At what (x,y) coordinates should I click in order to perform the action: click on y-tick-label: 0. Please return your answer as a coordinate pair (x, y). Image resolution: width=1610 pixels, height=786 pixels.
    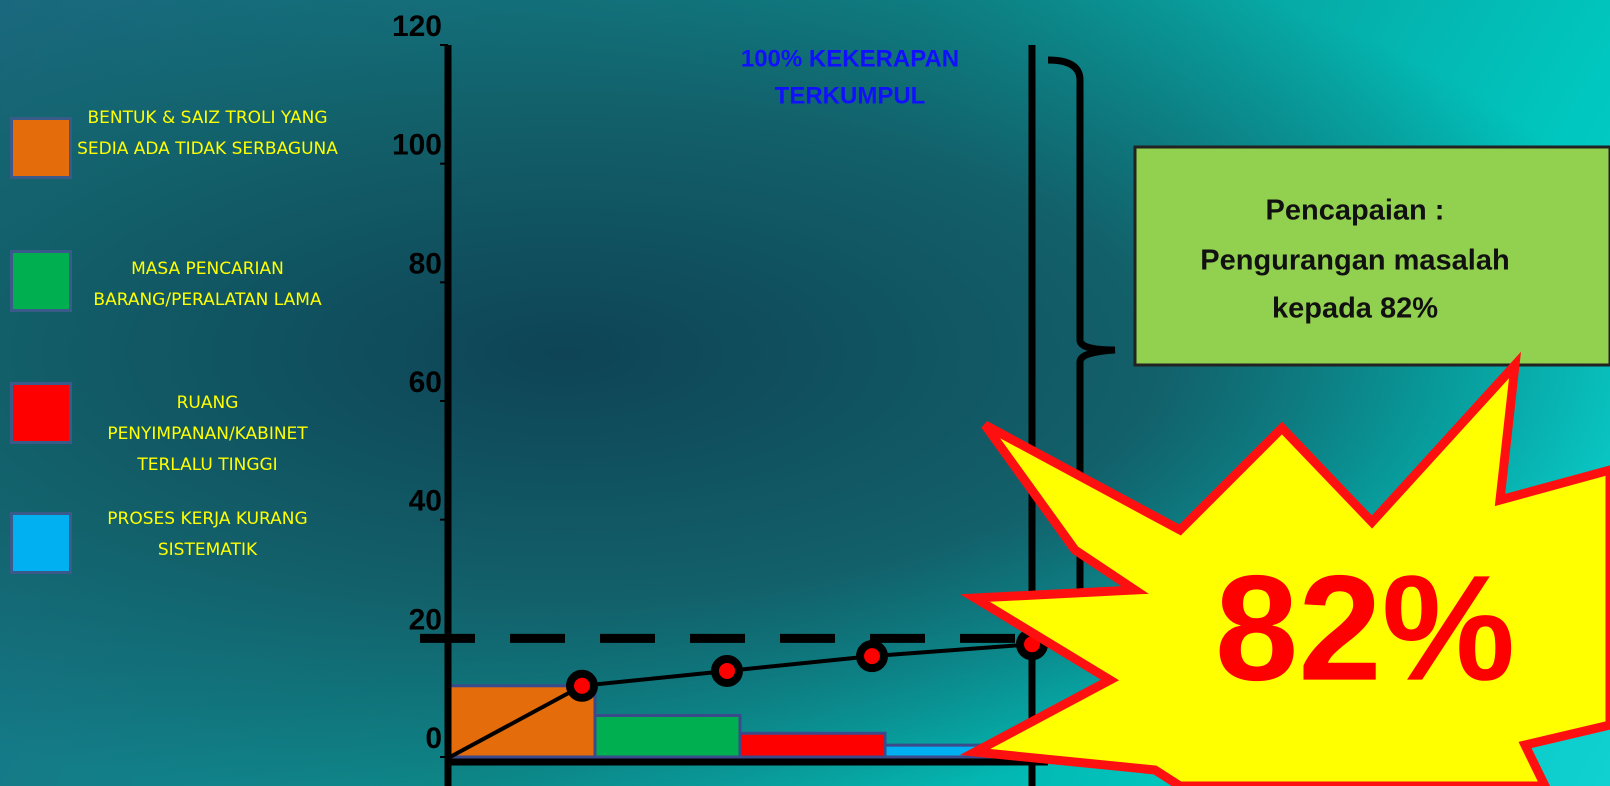
    Looking at the image, I should click on (433, 738).